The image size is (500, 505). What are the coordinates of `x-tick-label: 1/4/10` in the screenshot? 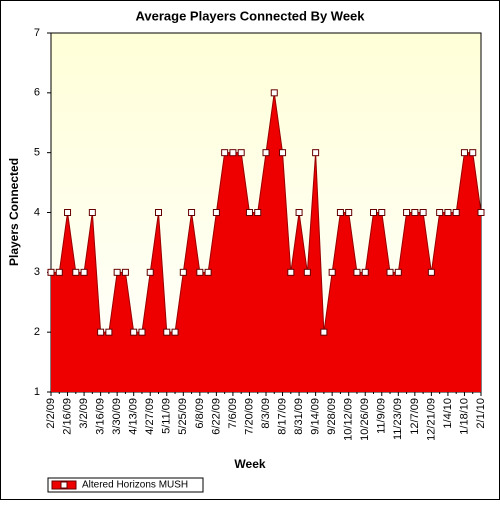 It's located at (448, 413).